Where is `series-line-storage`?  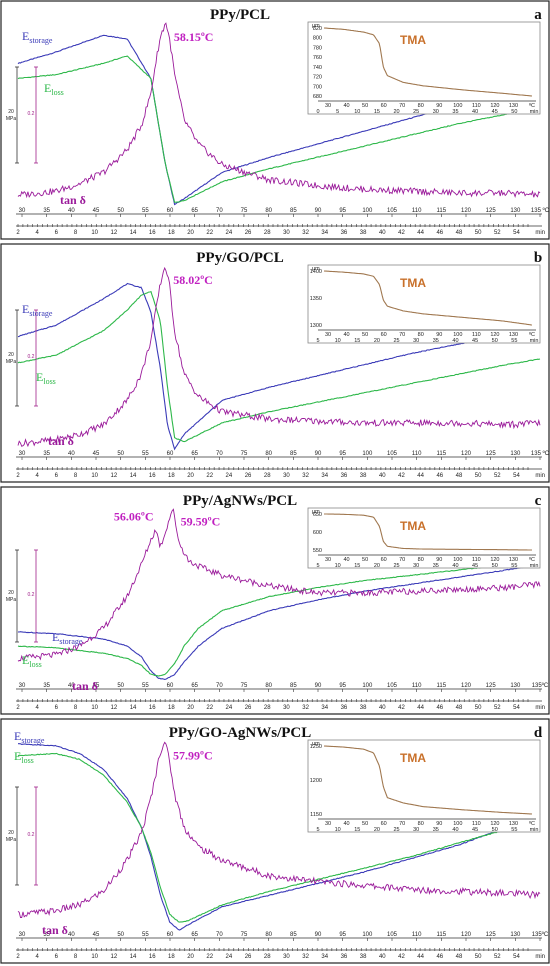 series-line-storage is located at coordinates (279, 621).